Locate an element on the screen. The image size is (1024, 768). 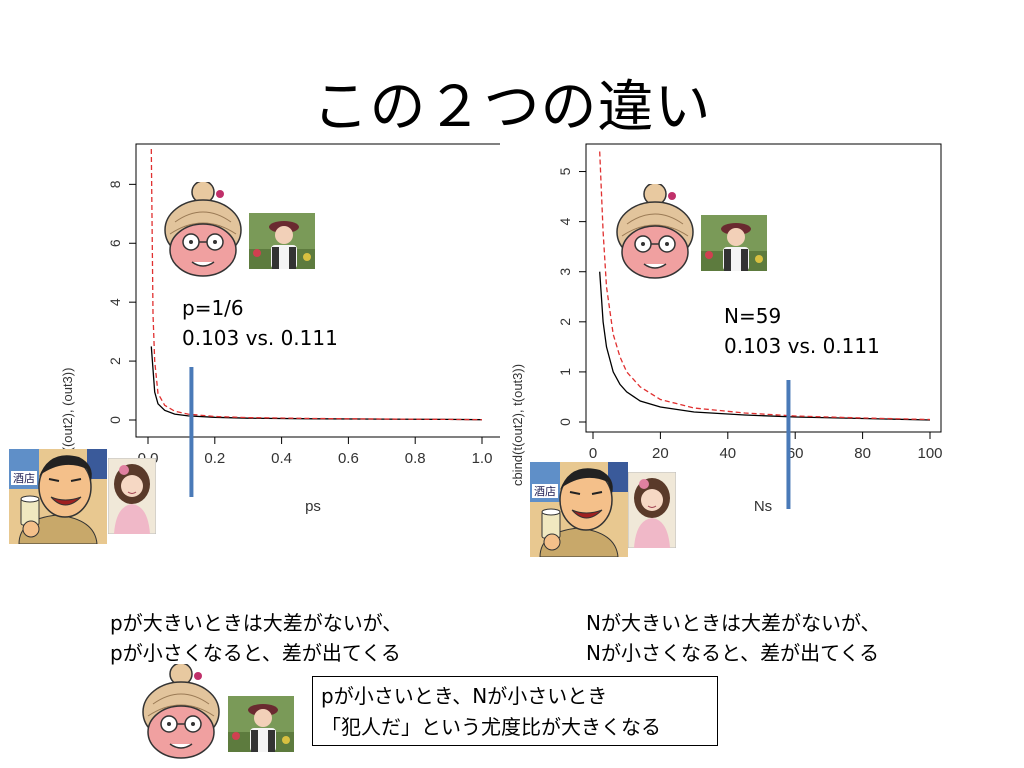
woman-in-hat-photo-bottom is located at coordinates (261, 724).